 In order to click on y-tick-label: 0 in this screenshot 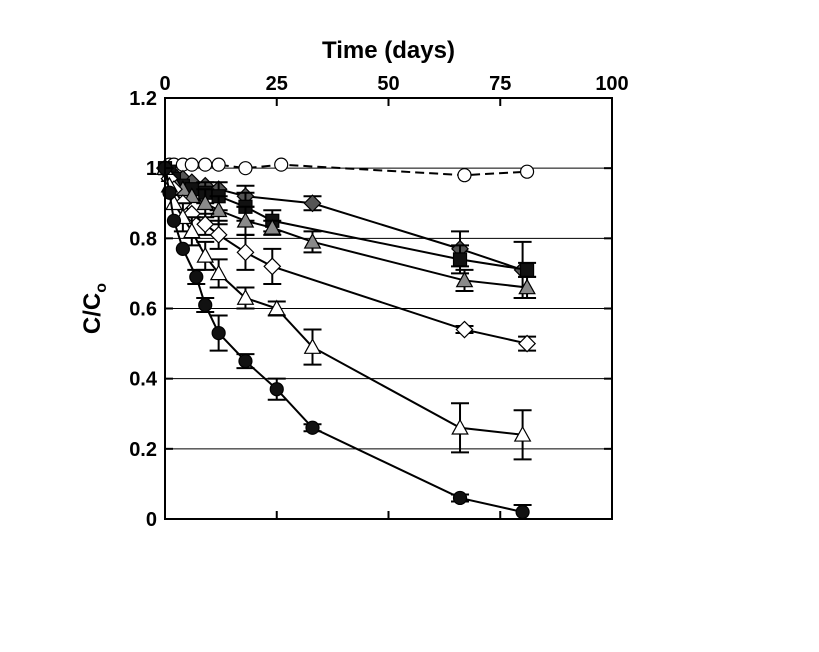, I will do `click(151, 520)`.